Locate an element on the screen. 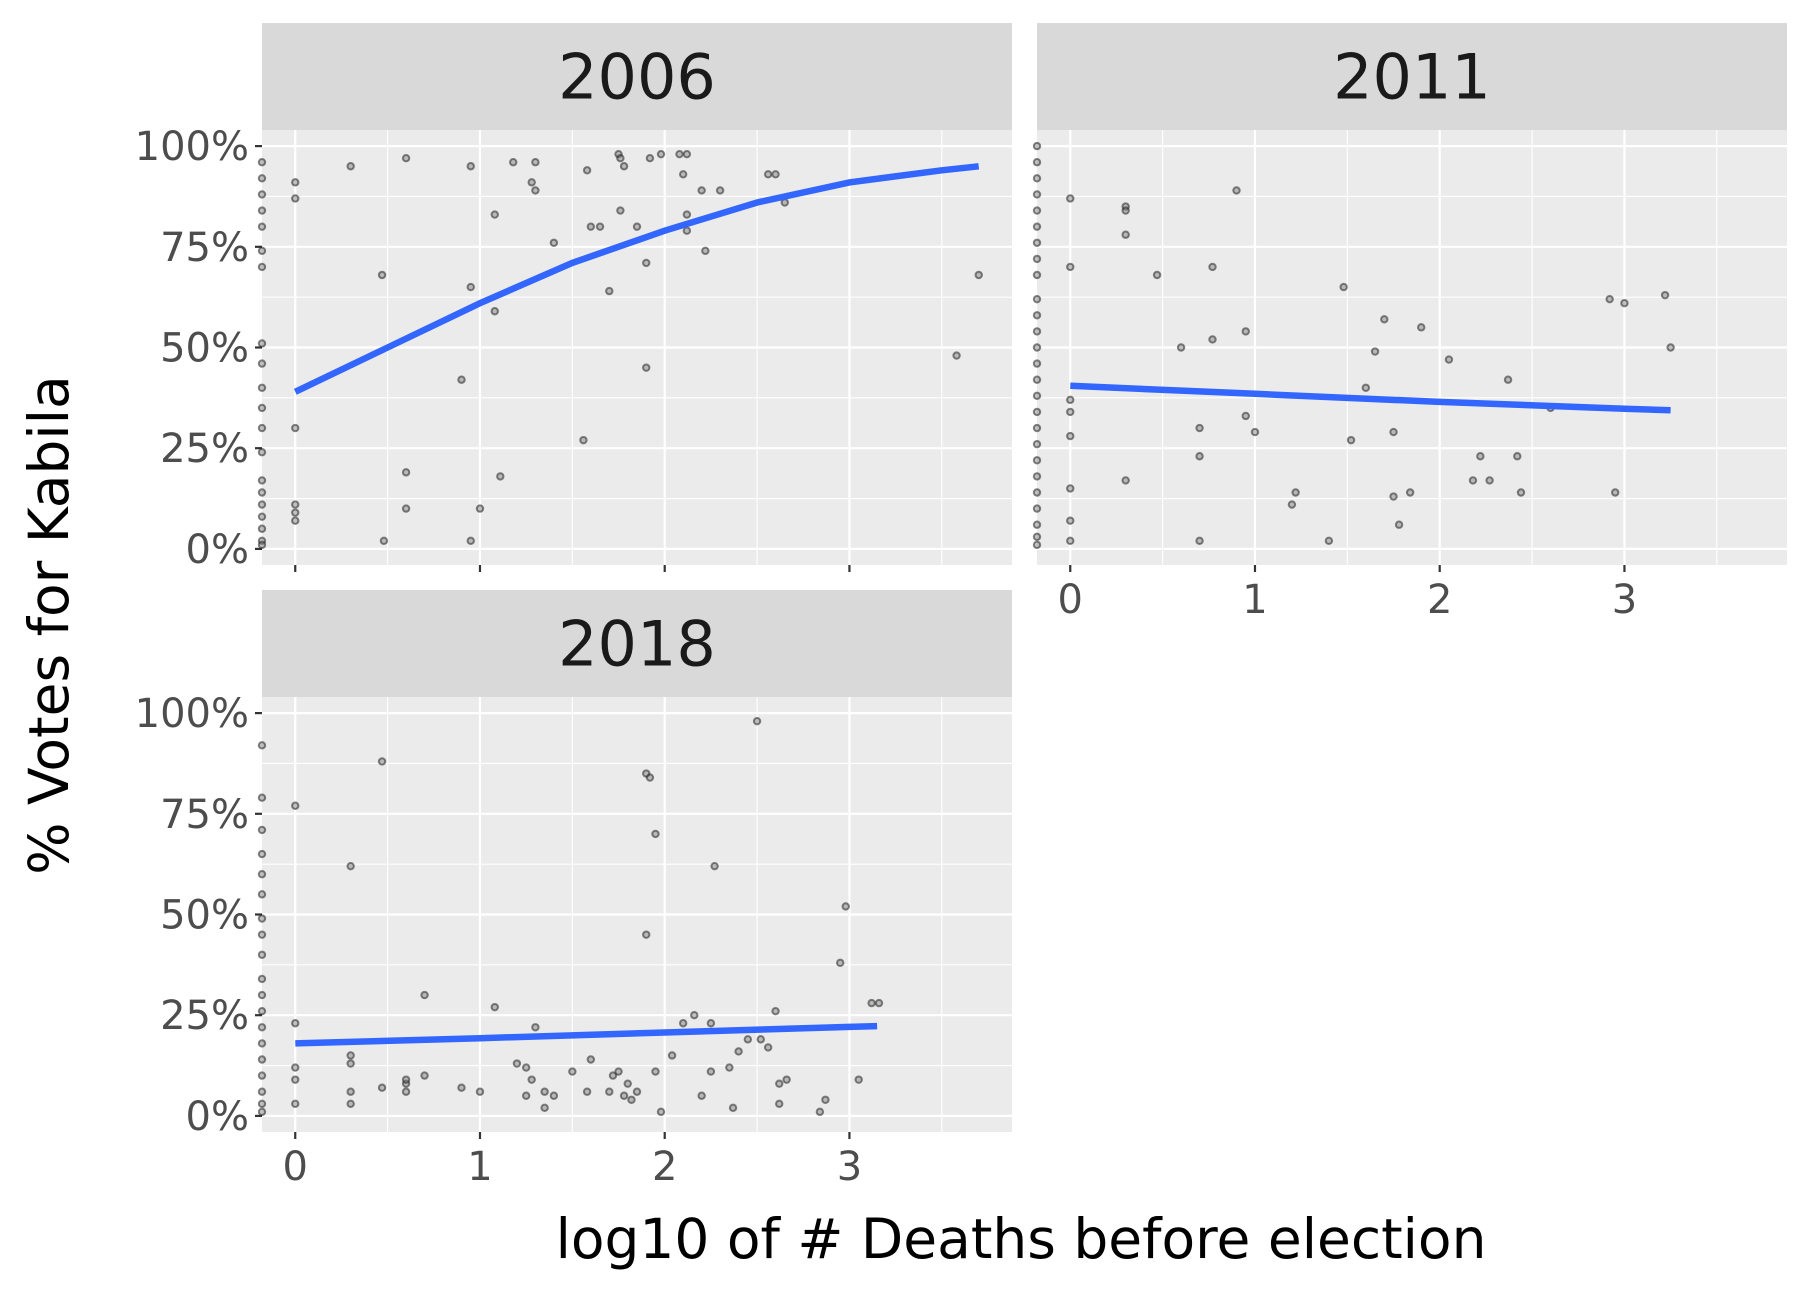  trend-line is located at coordinates (636, 279).